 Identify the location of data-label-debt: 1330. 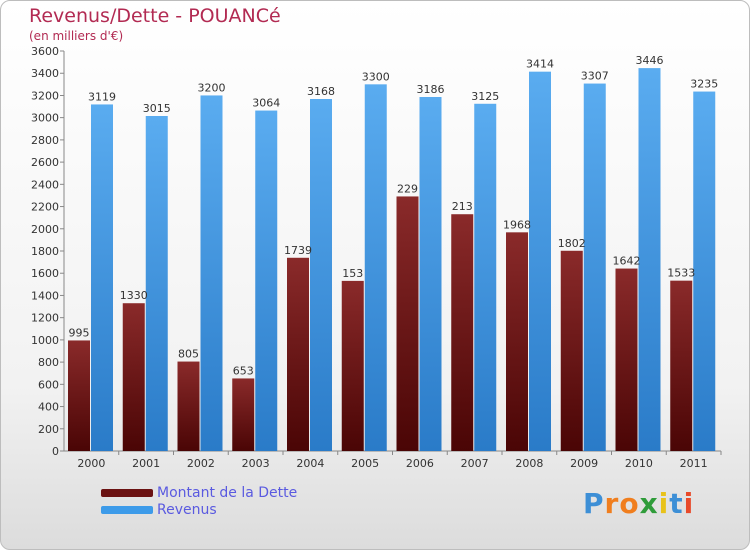
(134, 295).